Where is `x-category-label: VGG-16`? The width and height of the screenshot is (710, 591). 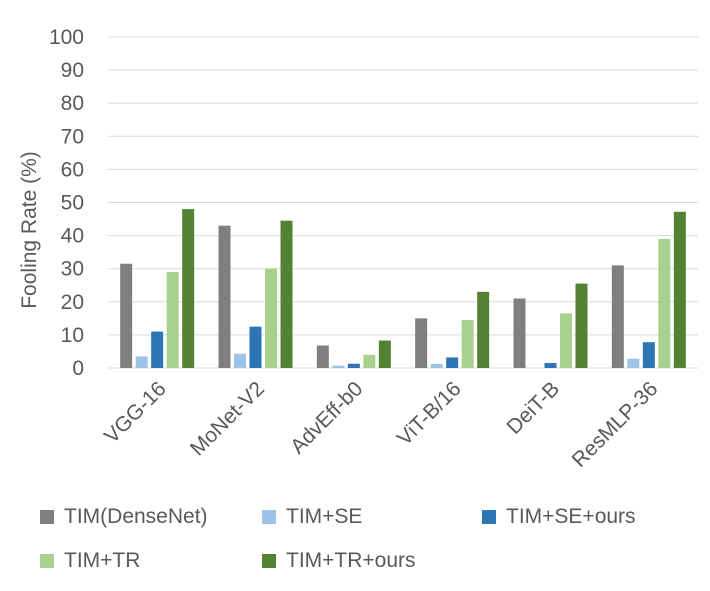
x-category-label: VGG-16 is located at coordinates (135, 412).